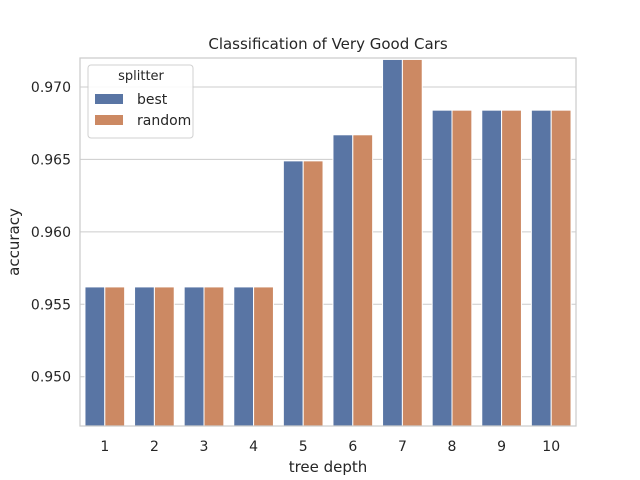 The width and height of the screenshot is (640, 480). I want to click on x-tick-labels: 1 2 3 4 5 6 7 8 9 10, so click(330, 447).